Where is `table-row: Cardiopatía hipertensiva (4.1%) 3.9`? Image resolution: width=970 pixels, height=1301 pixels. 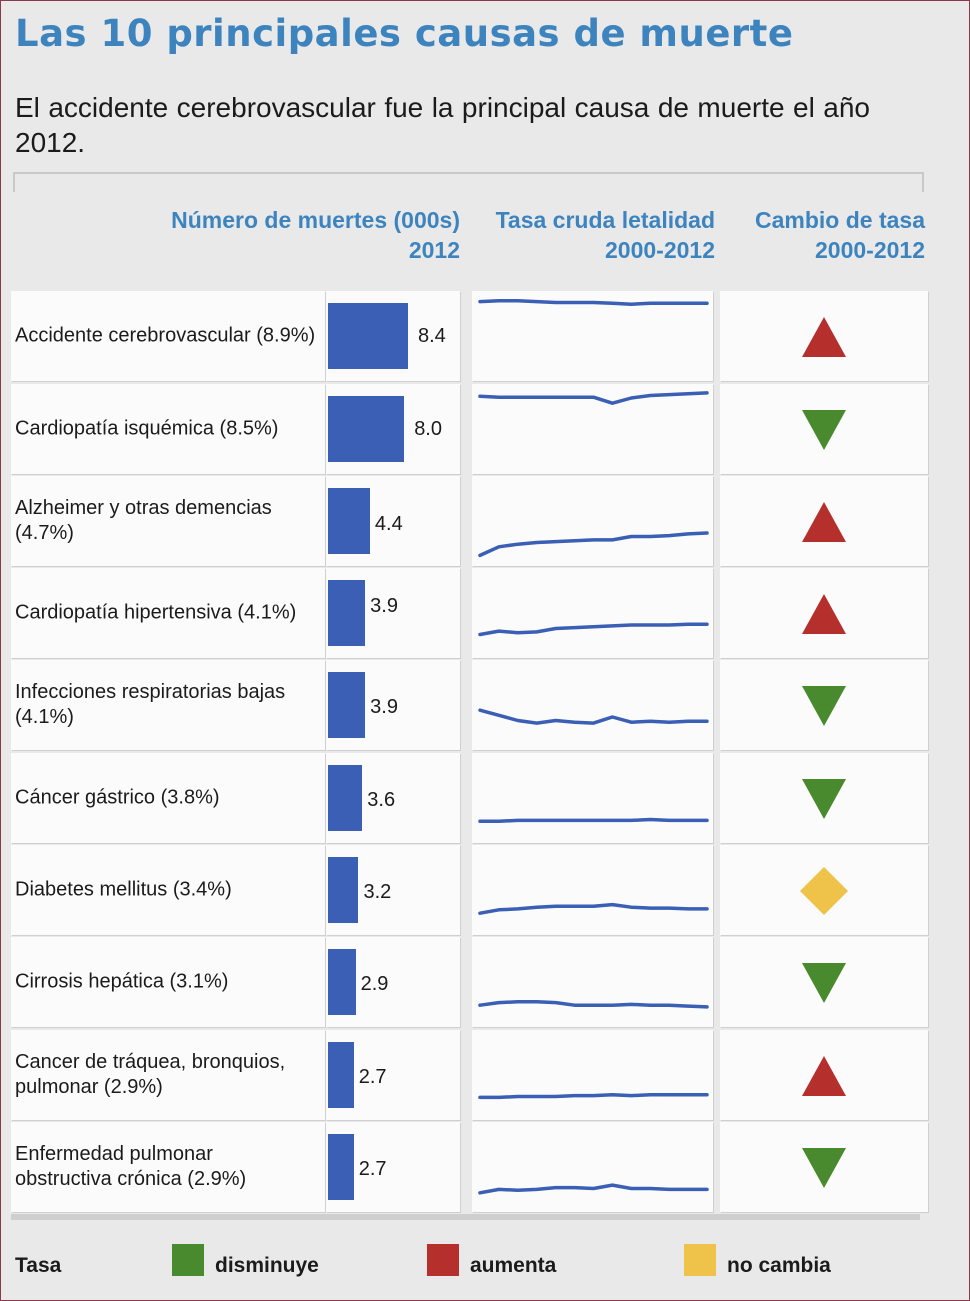 table-row: Cardiopatía hipertensiva (4.1%) 3.9 is located at coordinates (485, 614).